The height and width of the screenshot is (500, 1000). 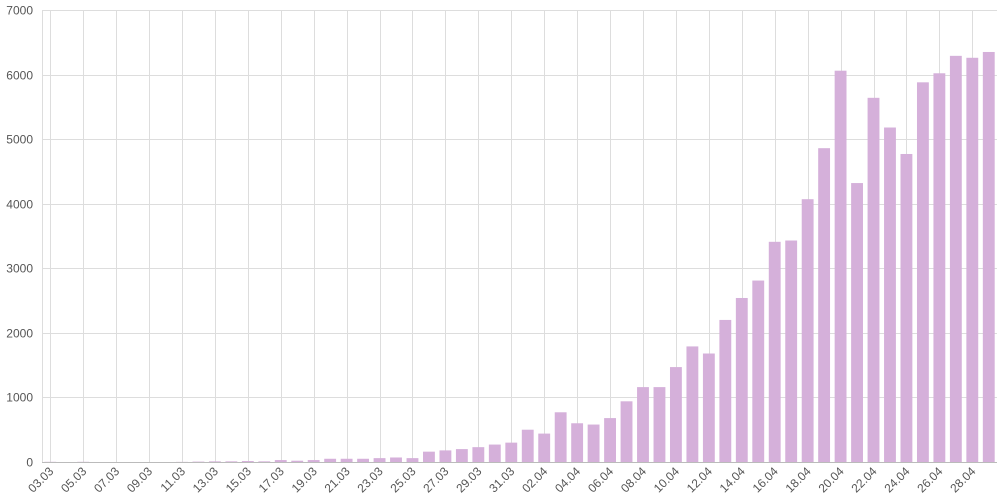 What do you see at coordinates (73, 479) in the screenshot?
I see `x-tick-label: 05.03` at bounding box center [73, 479].